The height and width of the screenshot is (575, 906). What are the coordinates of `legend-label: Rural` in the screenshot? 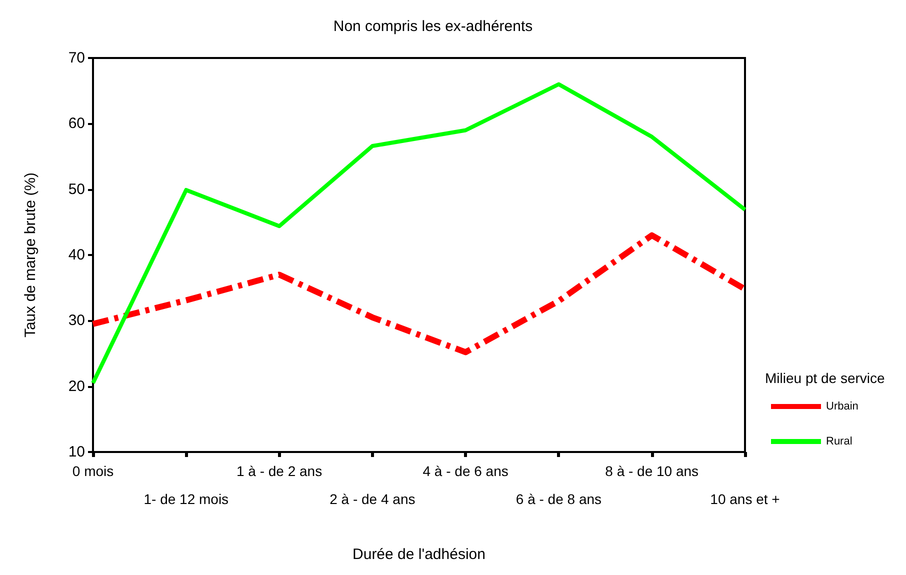 It's located at (839, 442).